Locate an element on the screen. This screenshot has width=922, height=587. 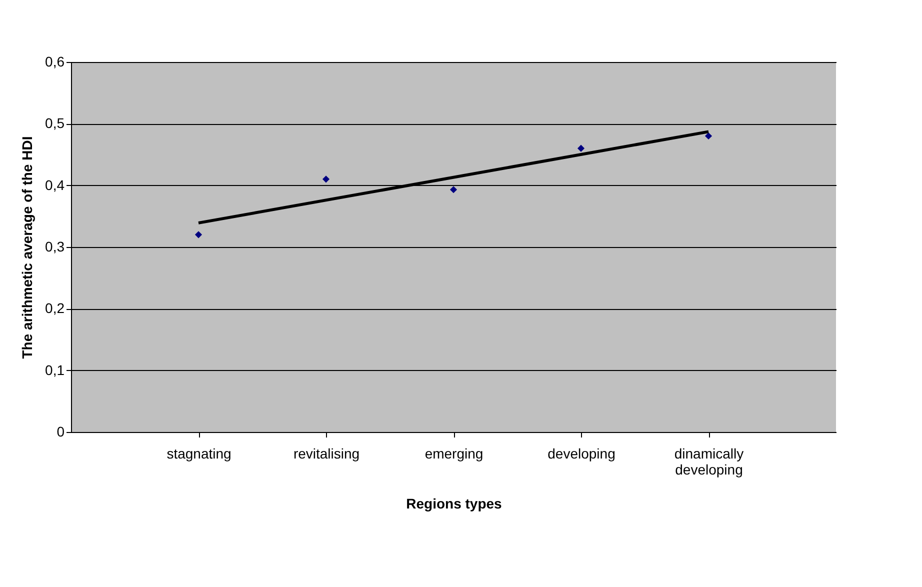
y-tick-label: 0,4 is located at coordinates (55, 184).